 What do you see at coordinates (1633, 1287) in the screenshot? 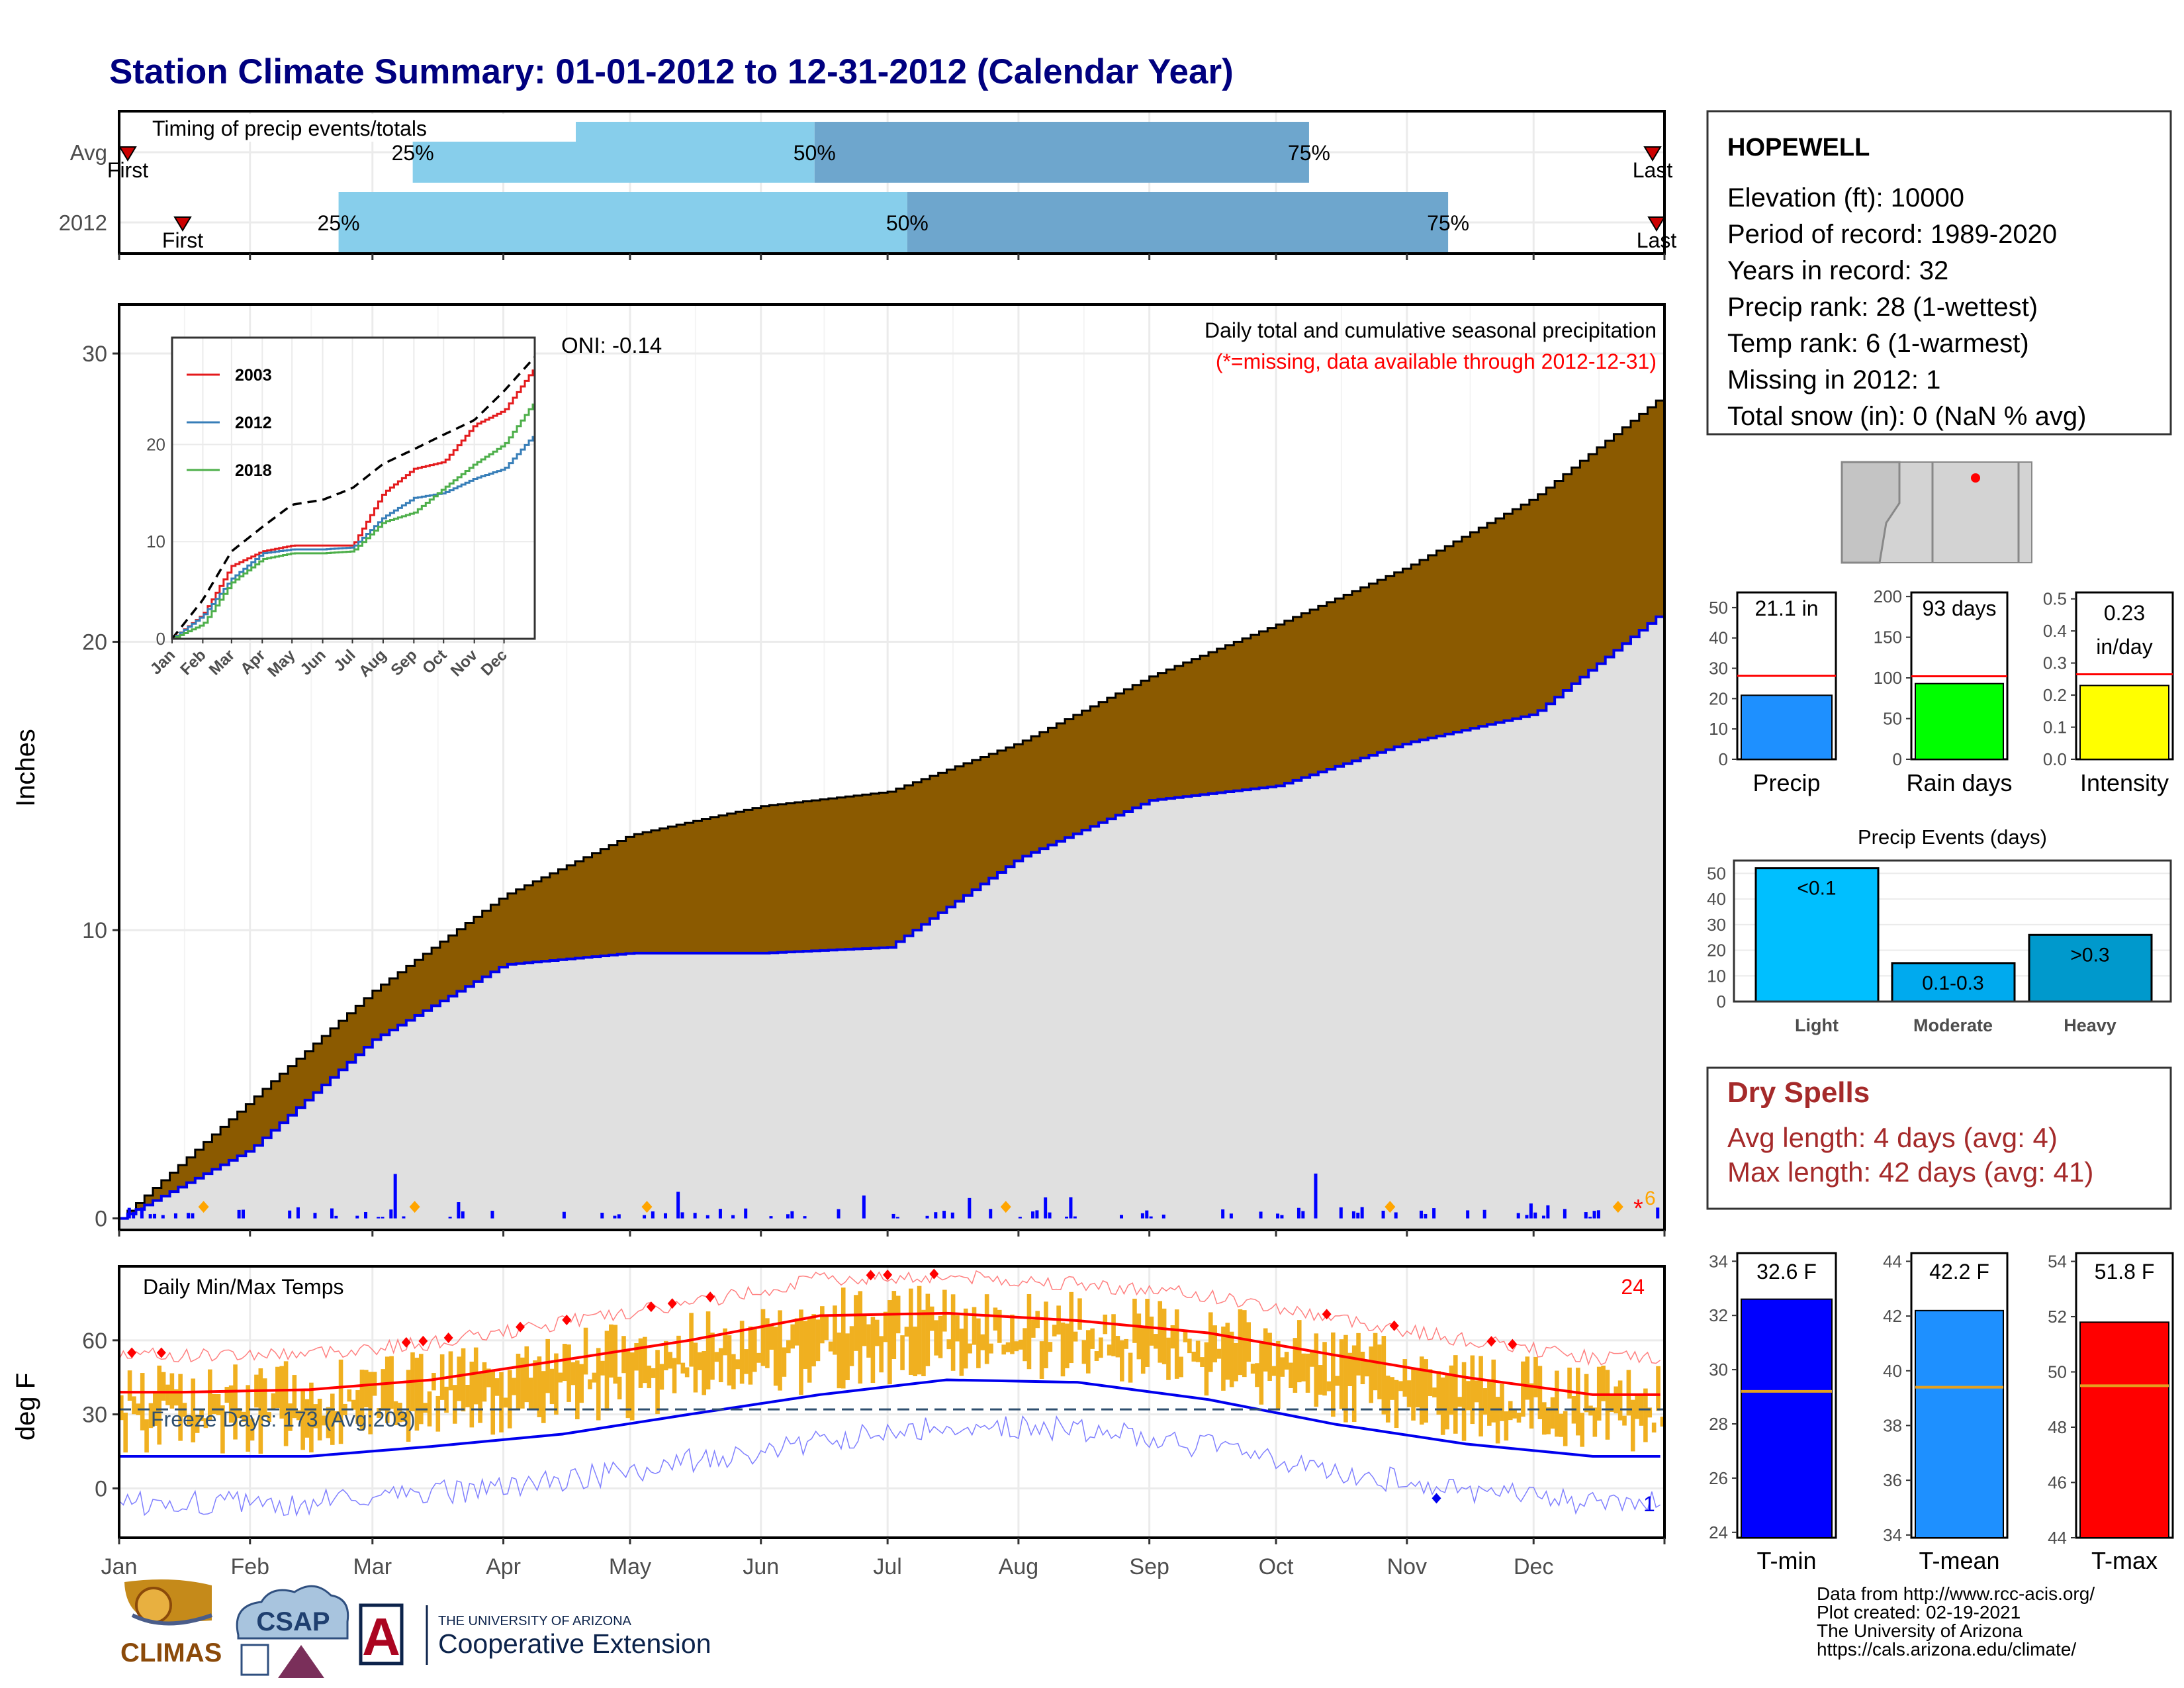
I see `record-high-count: 24` at bounding box center [1633, 1287].